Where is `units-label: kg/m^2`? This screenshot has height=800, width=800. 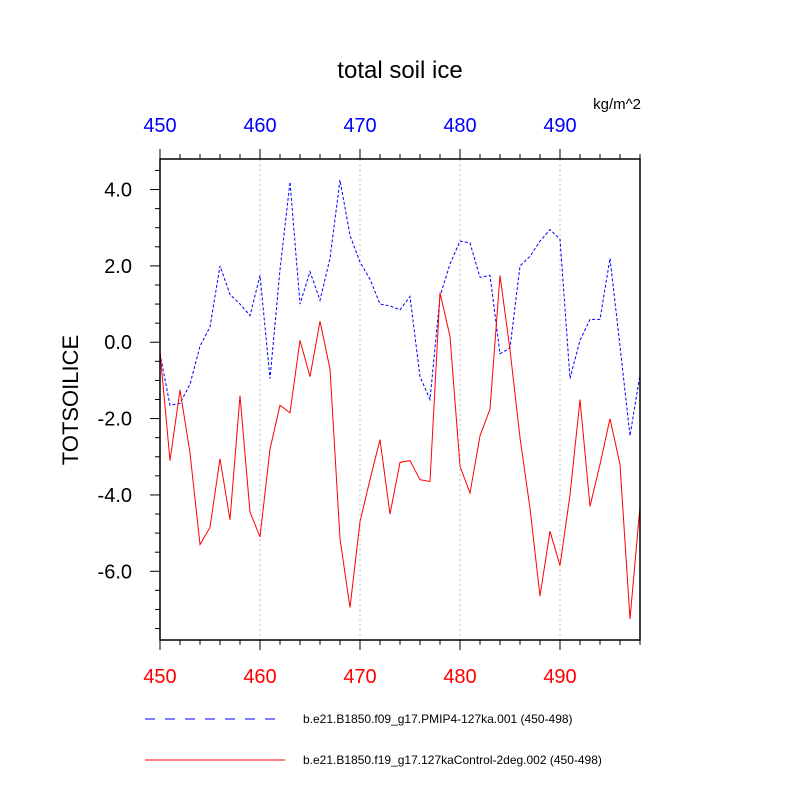
units-label: kg/m^2 is located at coordinates (617, 104).